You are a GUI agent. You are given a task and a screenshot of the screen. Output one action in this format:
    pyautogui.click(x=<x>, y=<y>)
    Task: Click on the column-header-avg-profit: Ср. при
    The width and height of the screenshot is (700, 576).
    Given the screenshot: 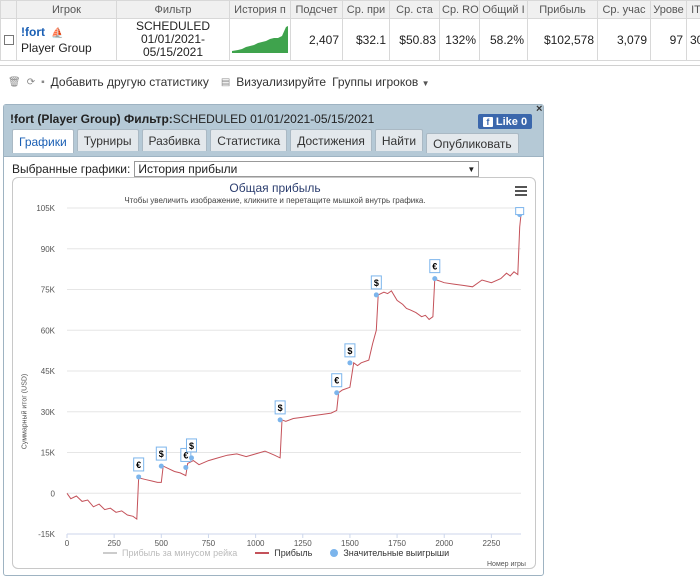 What is the action you would take?
    pyautogui.click(x=366, y=9)
    